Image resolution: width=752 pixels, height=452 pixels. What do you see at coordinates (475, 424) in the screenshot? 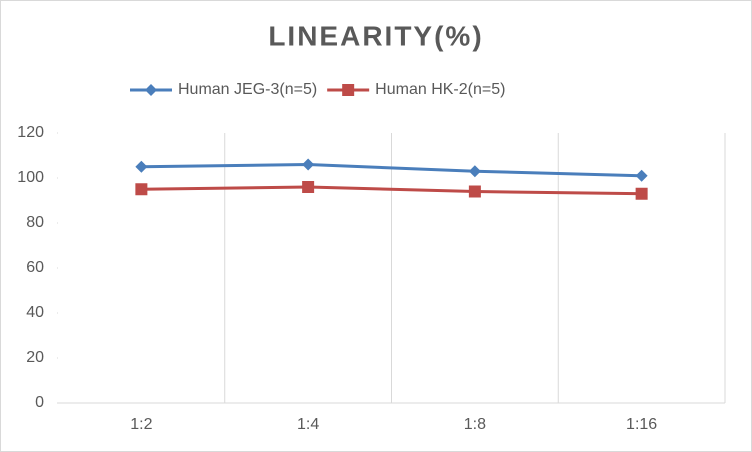
I see `x-tick-label: 1:8` at bounding box center [475, 424].